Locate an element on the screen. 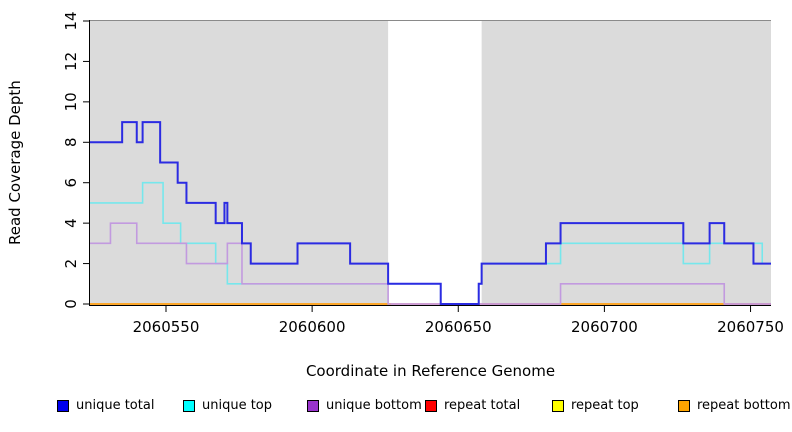  y-tick-label: 4 is located at coordinates (71, 223).